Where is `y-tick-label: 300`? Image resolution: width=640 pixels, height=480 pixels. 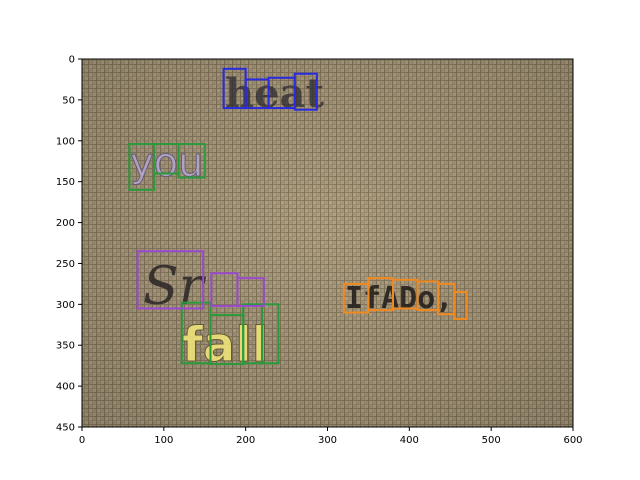
y-tick-label: 300 is located at coordinates (65, 305).